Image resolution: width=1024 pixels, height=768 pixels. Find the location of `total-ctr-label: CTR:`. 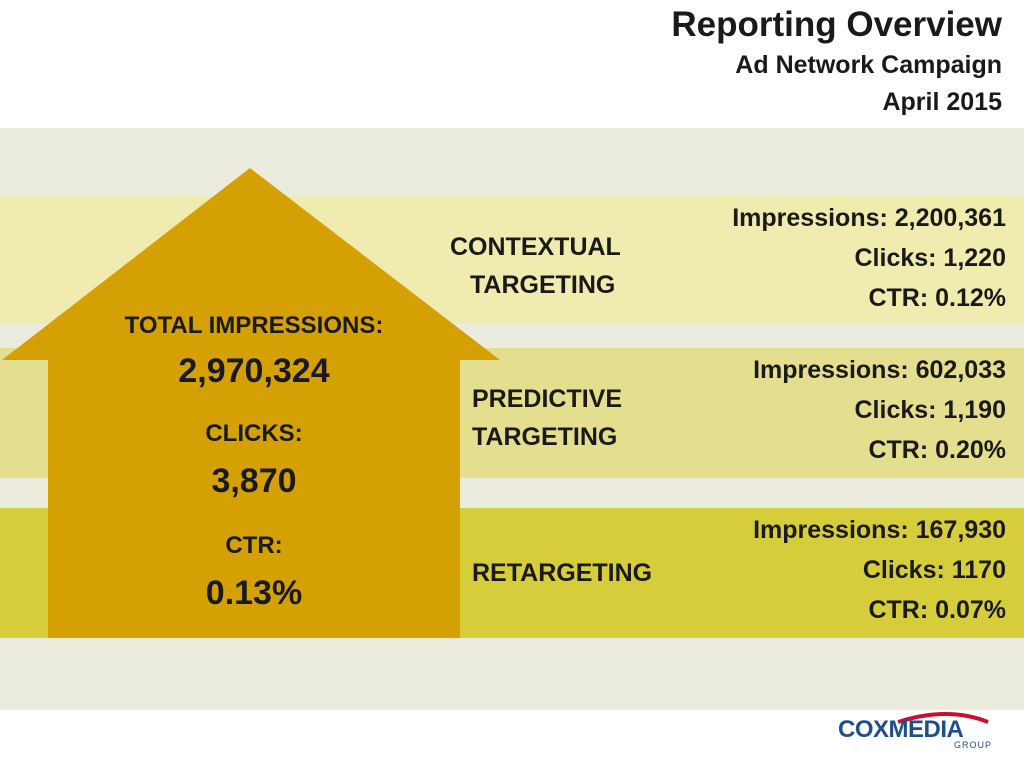

total-ctr-label: CTR: is located at coordinates (254, 545).